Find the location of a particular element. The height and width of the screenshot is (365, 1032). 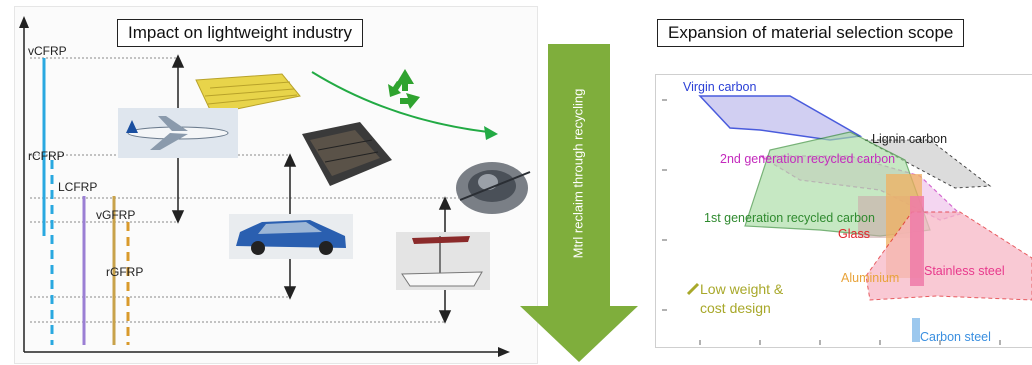

level-label-lcfrp: LCFRP is located at coordinates (78, 187).